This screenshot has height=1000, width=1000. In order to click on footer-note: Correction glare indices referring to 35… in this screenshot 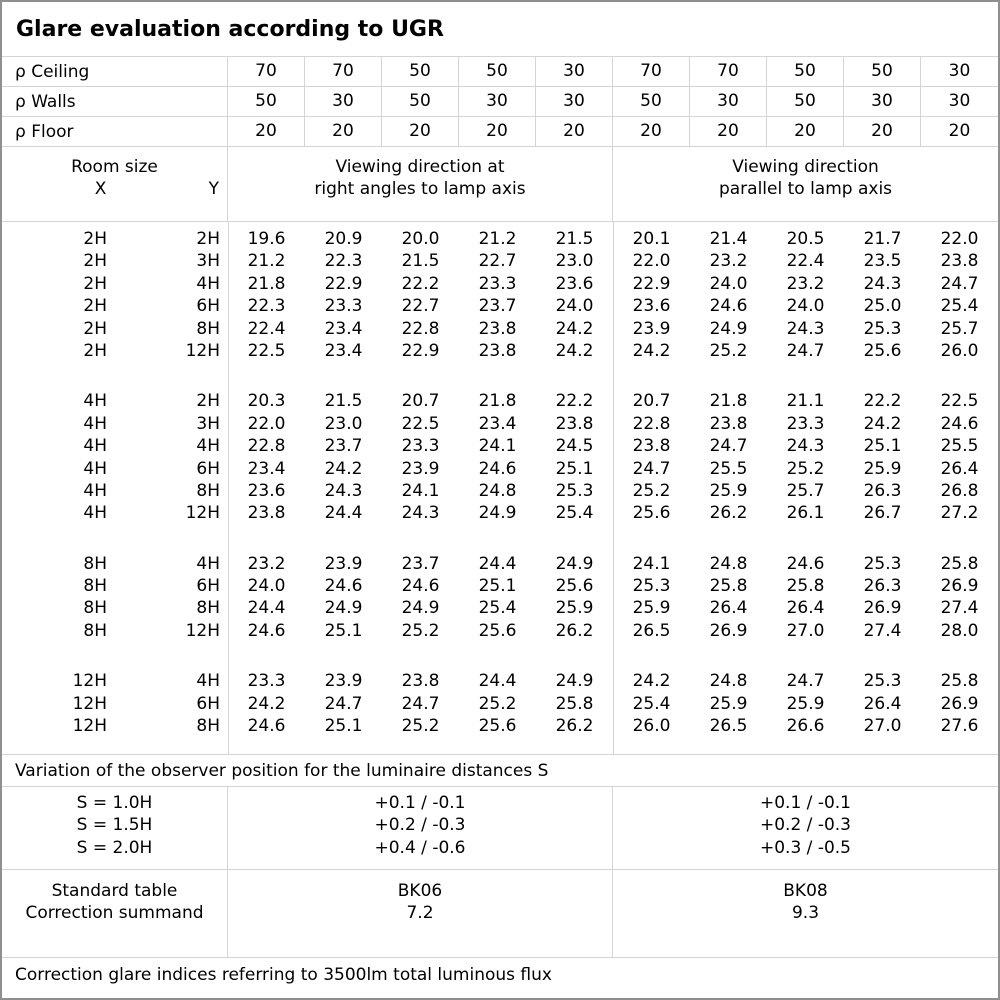, I will do `click(283, 975)`.